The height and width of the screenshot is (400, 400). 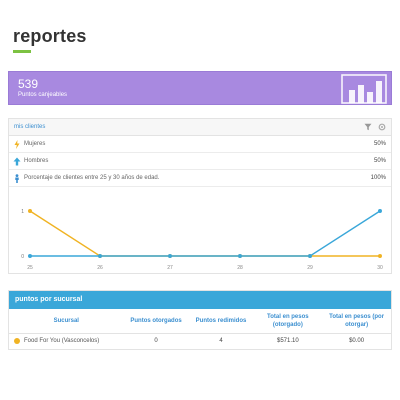 I want to click on x-tick-label: 25, so click(x=30, y=268).